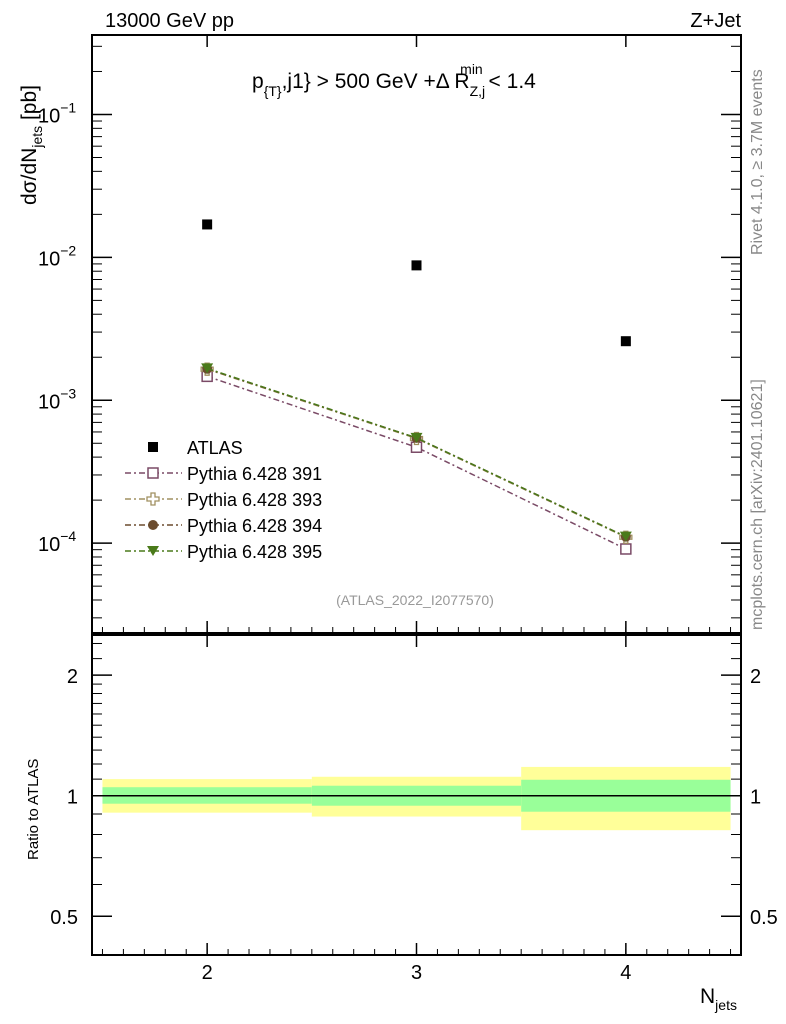  Describe the element at coordinates (718, 999) in the screenshot. I see `x-axis-label: Njets` at that location.